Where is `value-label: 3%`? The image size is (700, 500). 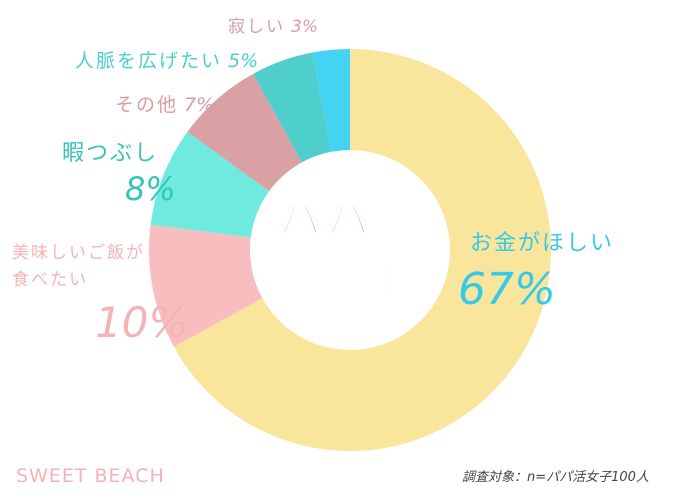 value-label: 3% is located at coordinates (304, 27).